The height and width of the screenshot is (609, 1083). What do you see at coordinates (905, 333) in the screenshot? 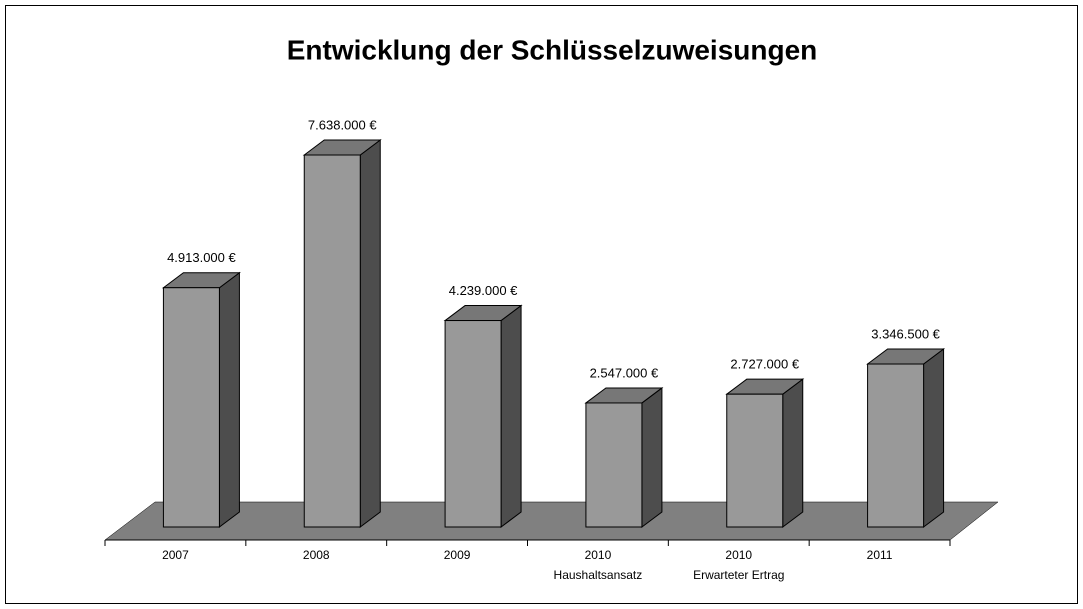
I see `data-label: 3.346.500 €` at bounding box center [905, 333].